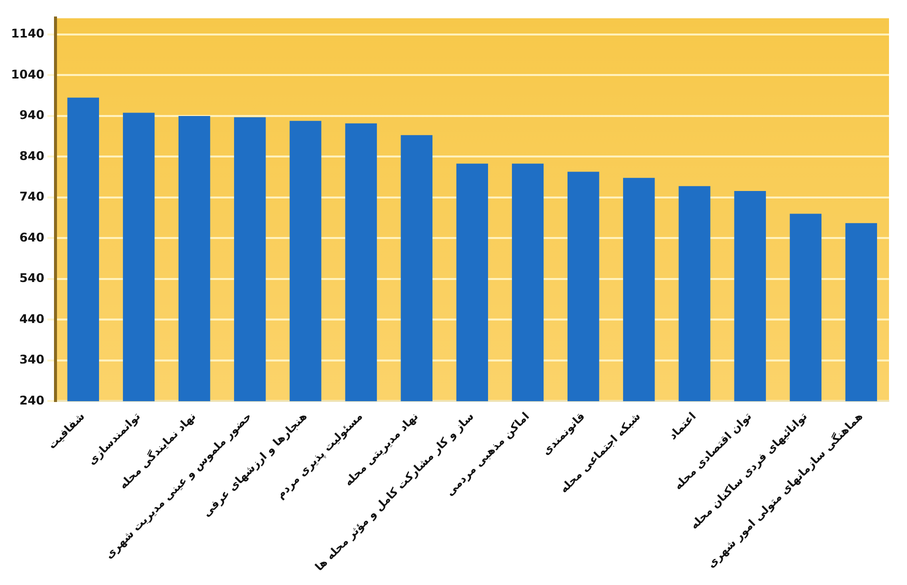 Image resolution: width=907 pixels, height=585 pixels. Describe the element at coordinates (31, 197) in the screenshot. I see `y-tick-label: 740` at that location.